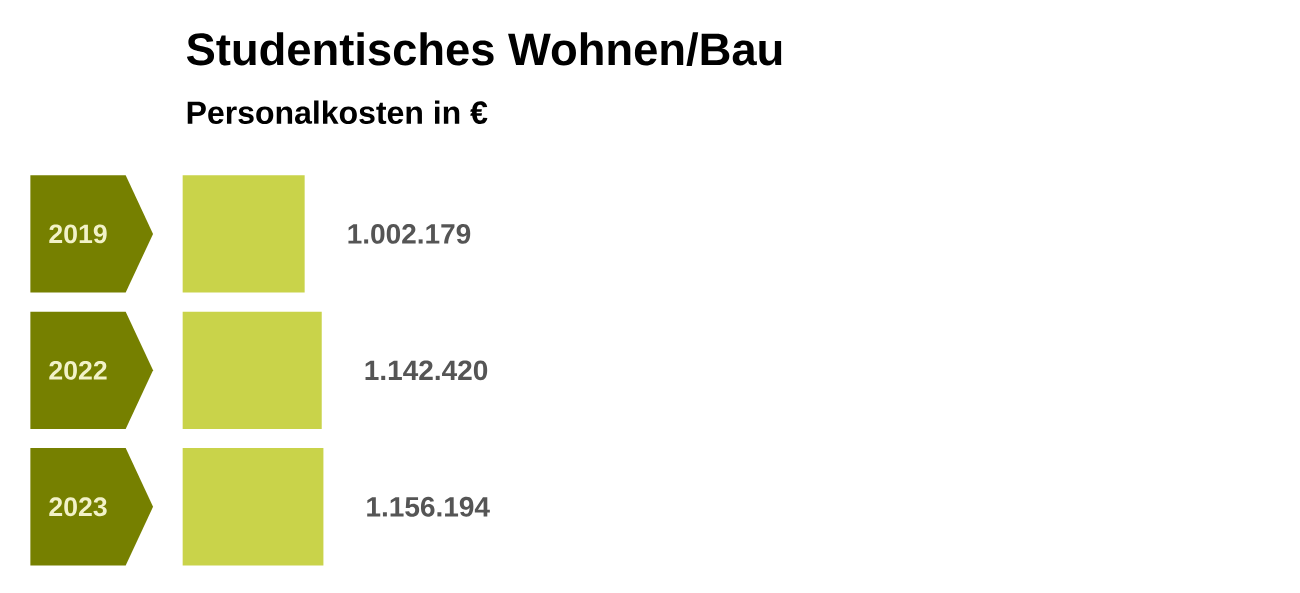  What do you see at coordinates (78, 370) in the screenshot?
I see `y-tick-label: 2022` at bounding box center [78, 370].